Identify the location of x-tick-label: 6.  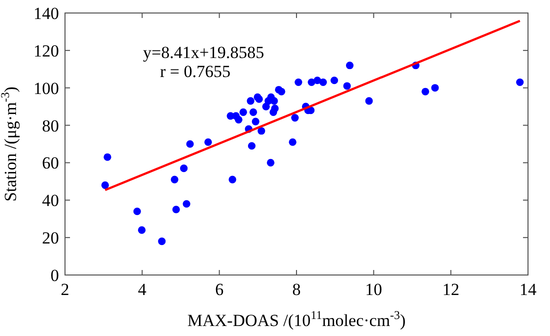
(219, 289).